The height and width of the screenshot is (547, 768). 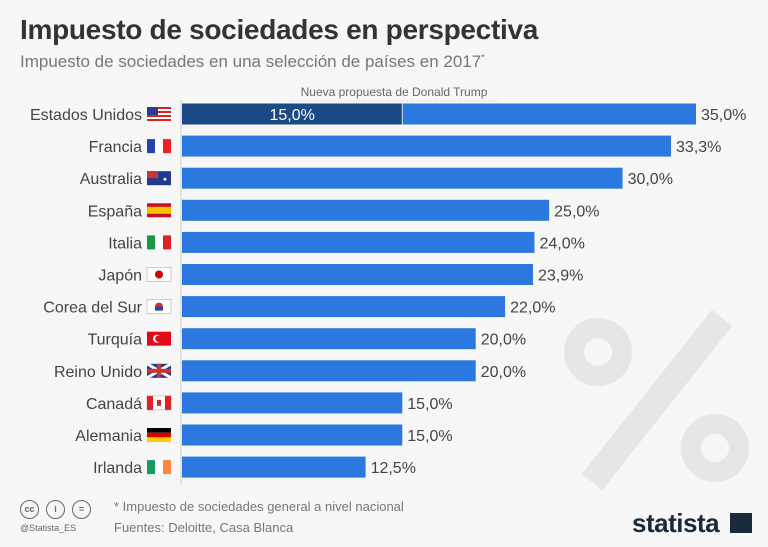 I want to click on value-label: 33,3%, so click(x=698, y=147).